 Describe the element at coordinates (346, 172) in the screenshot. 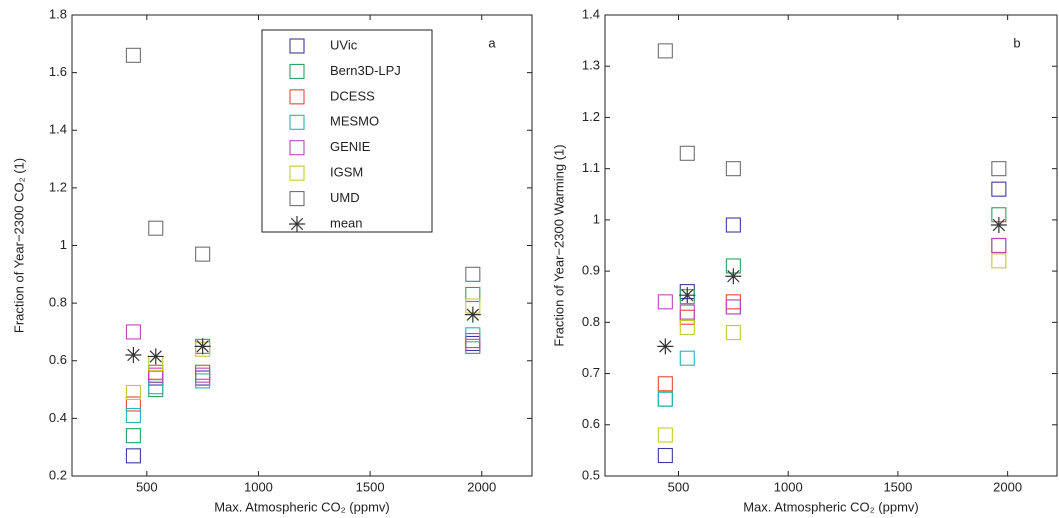

I see `legend-label: IGSM` at that location.